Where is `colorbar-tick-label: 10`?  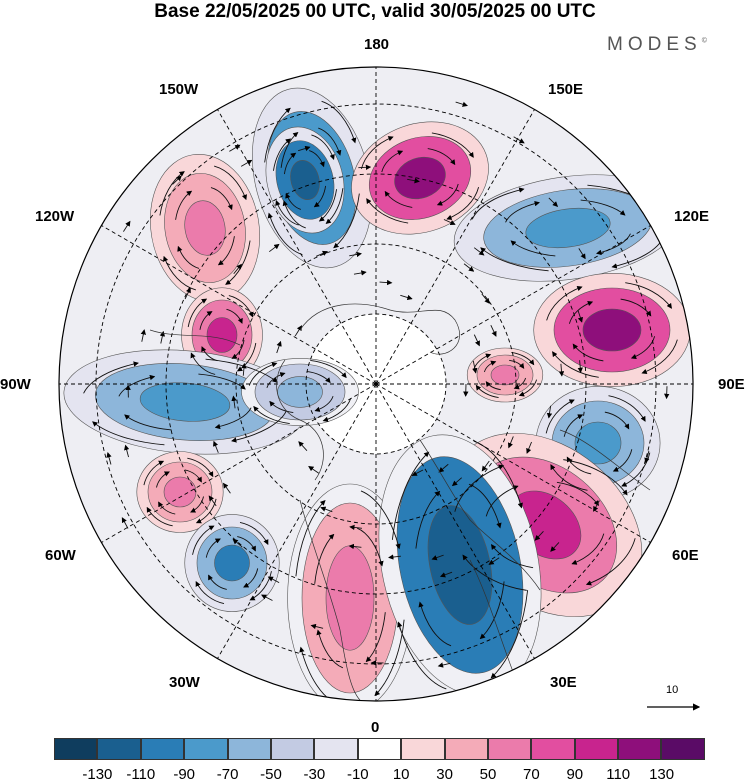
colorbar-tick-label: 10 is located at coordinates (401, 774).